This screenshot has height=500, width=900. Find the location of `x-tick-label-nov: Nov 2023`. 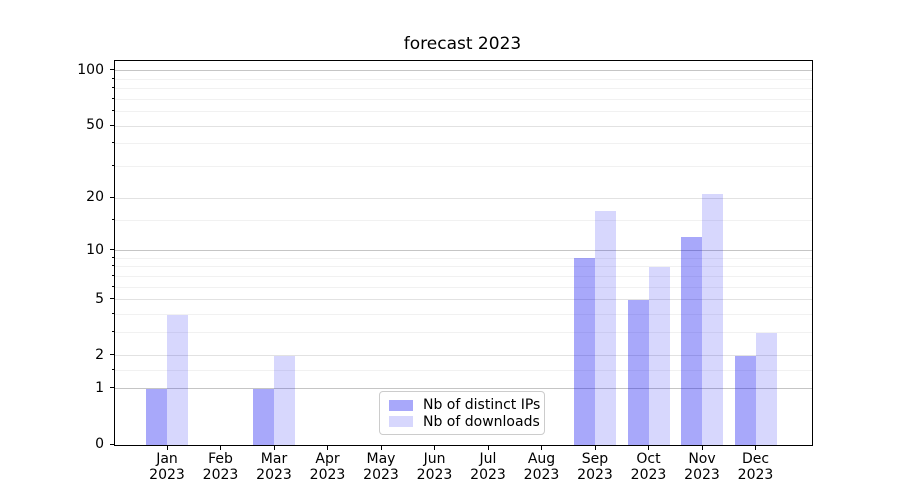

x-tick-label-nov: Nov 2023 is located at coordinates (702, 467).